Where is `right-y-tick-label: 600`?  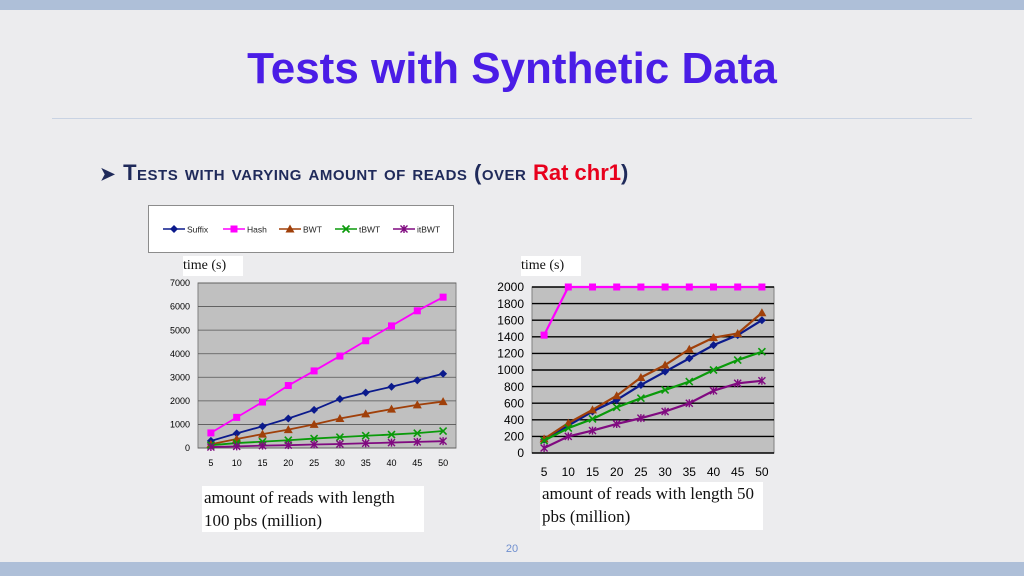 right-y-tick-label: 600 is located at coordinates (514, 403).